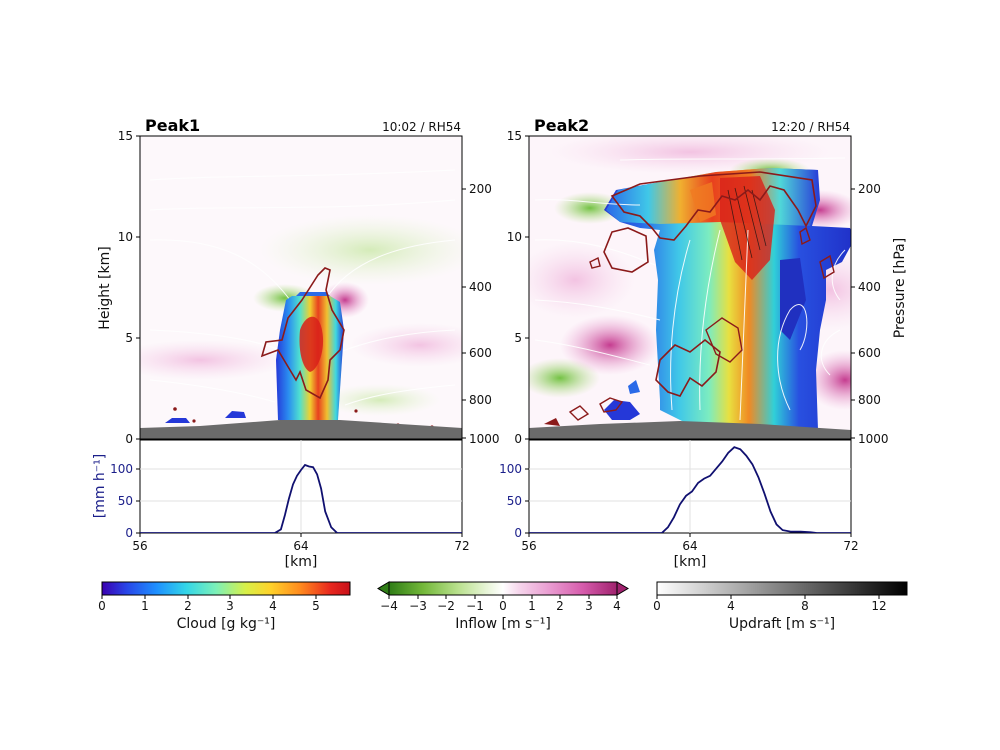  Describe the element at coordinates (532, 606) in the screenshot. I see `inflow-tick-1: 1` at that location.